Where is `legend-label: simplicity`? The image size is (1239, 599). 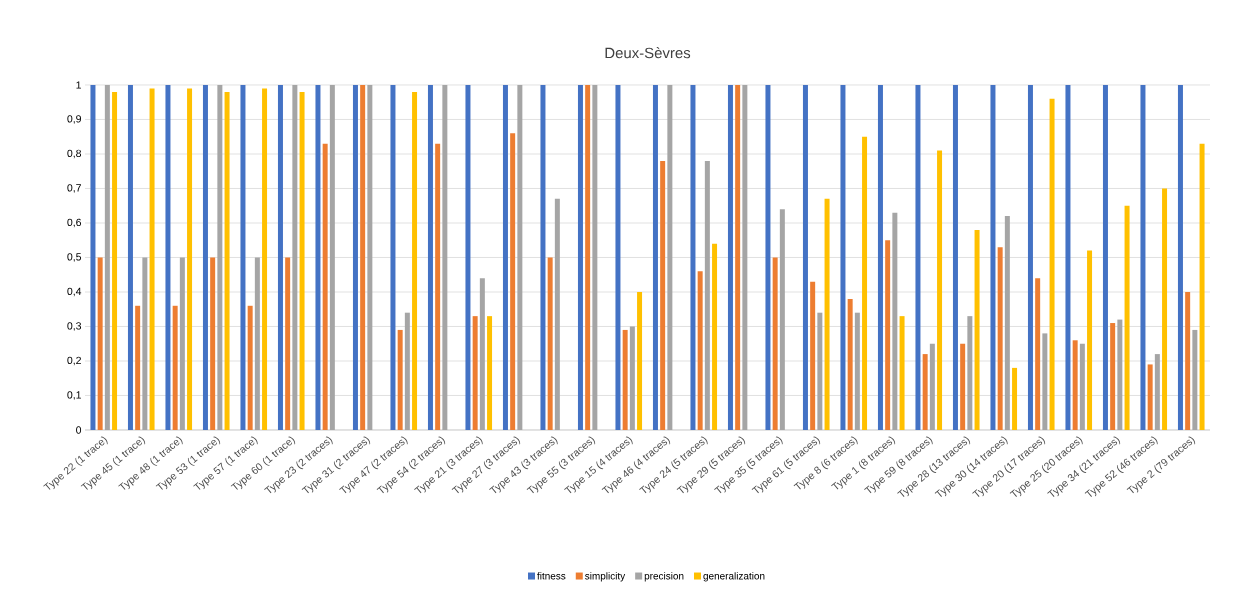 legend-label: simplicity is located at coordinates (605, 577).